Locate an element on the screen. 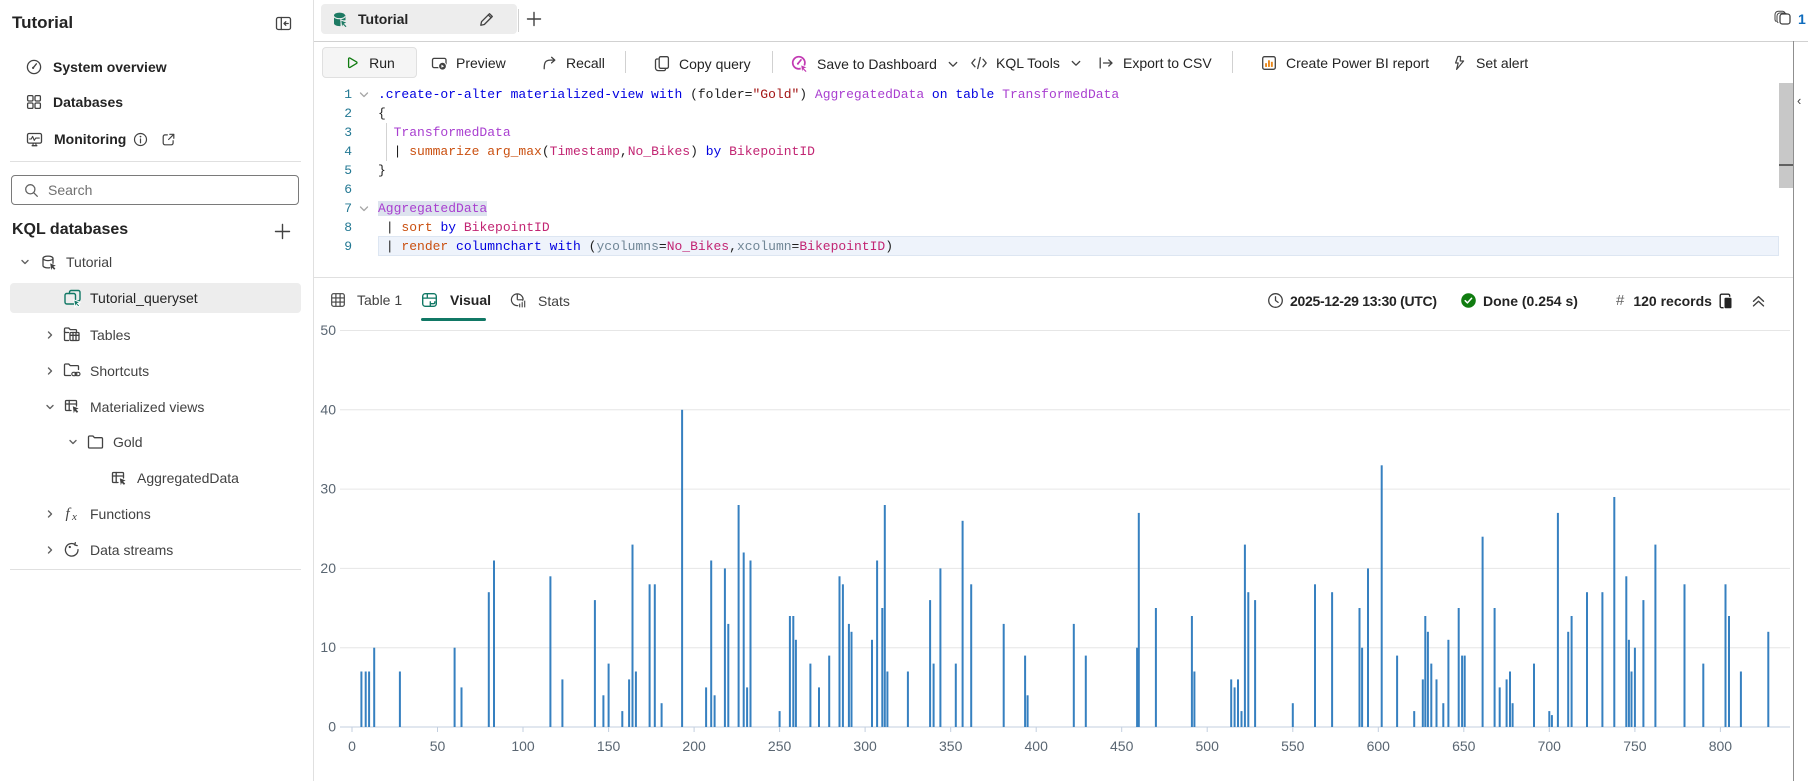 The height and width of the screenshot is (781, 1808). svg-text: 40 is located at coordinates (328, 409).